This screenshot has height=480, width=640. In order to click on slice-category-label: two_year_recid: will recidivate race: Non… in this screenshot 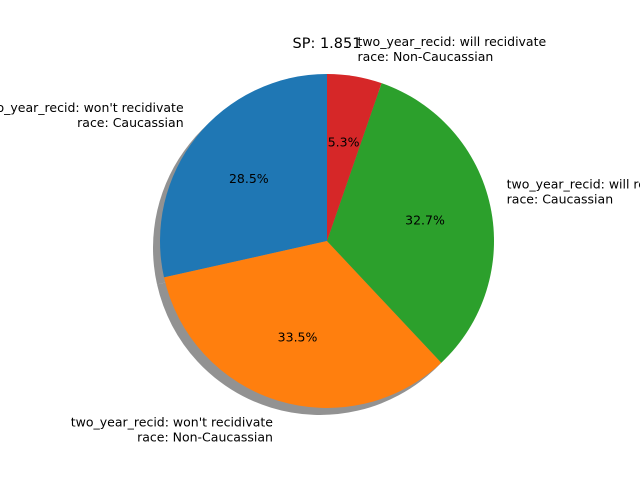, I will do `click(451, 49)`.